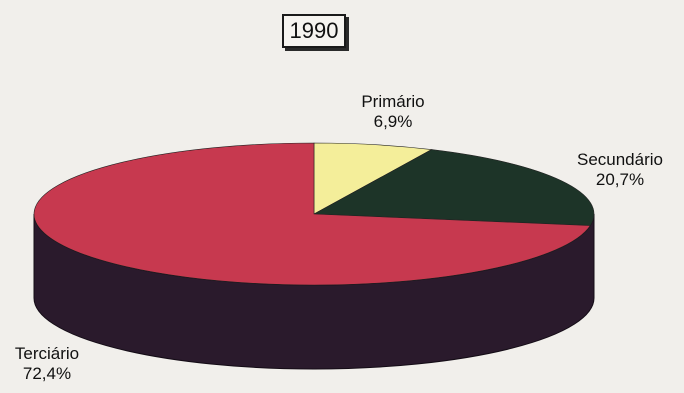 The height and width of the screenshot is (393, 684). Describe the element at coordinates (47, 353) in the screenshot. I see `slice-name-terciario: Terciário` at that location.